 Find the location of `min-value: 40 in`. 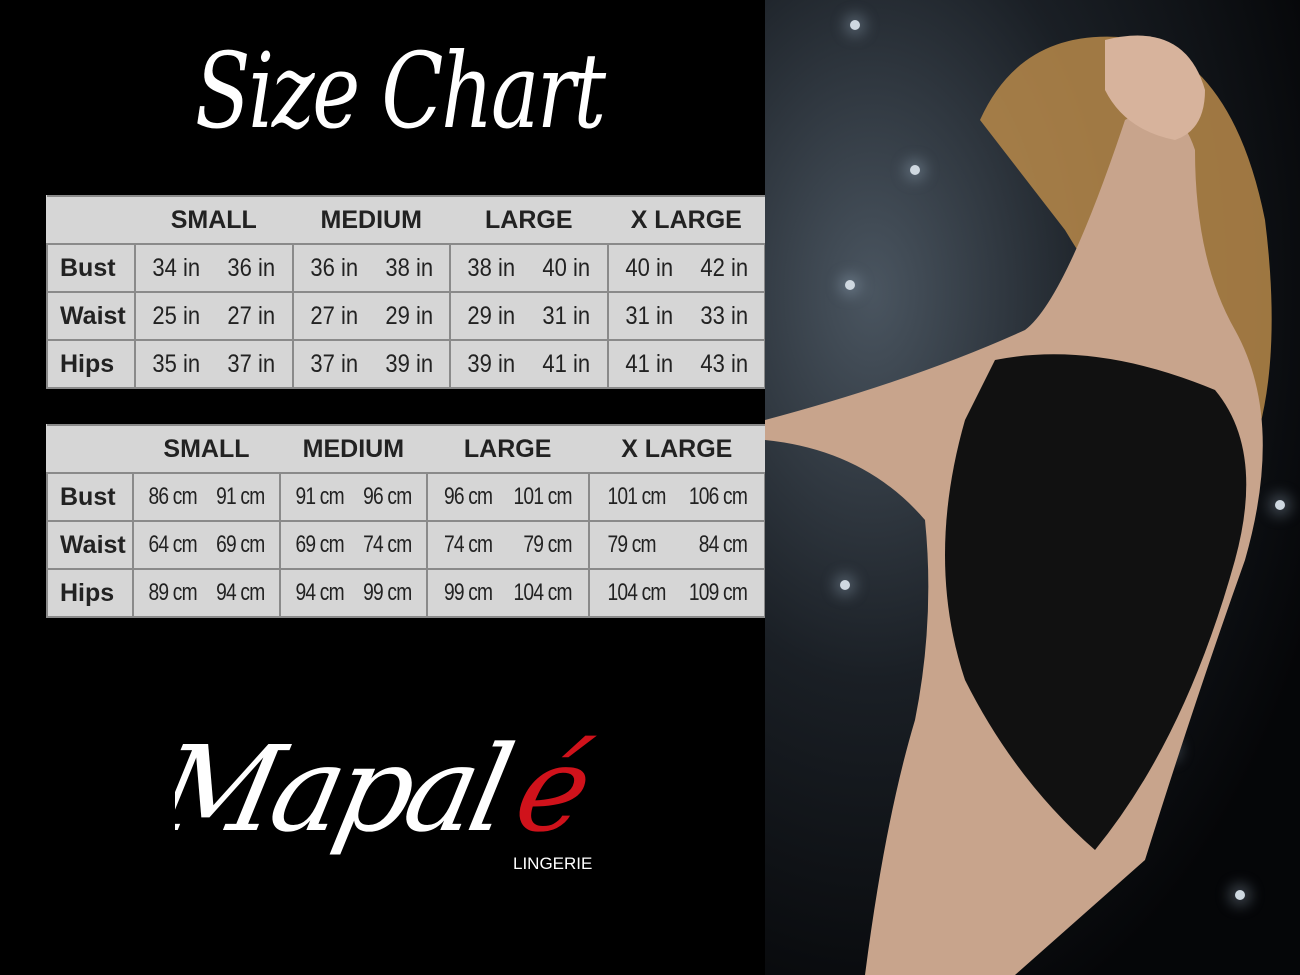

min-value: 40 in is located at coordinates (648, 267).